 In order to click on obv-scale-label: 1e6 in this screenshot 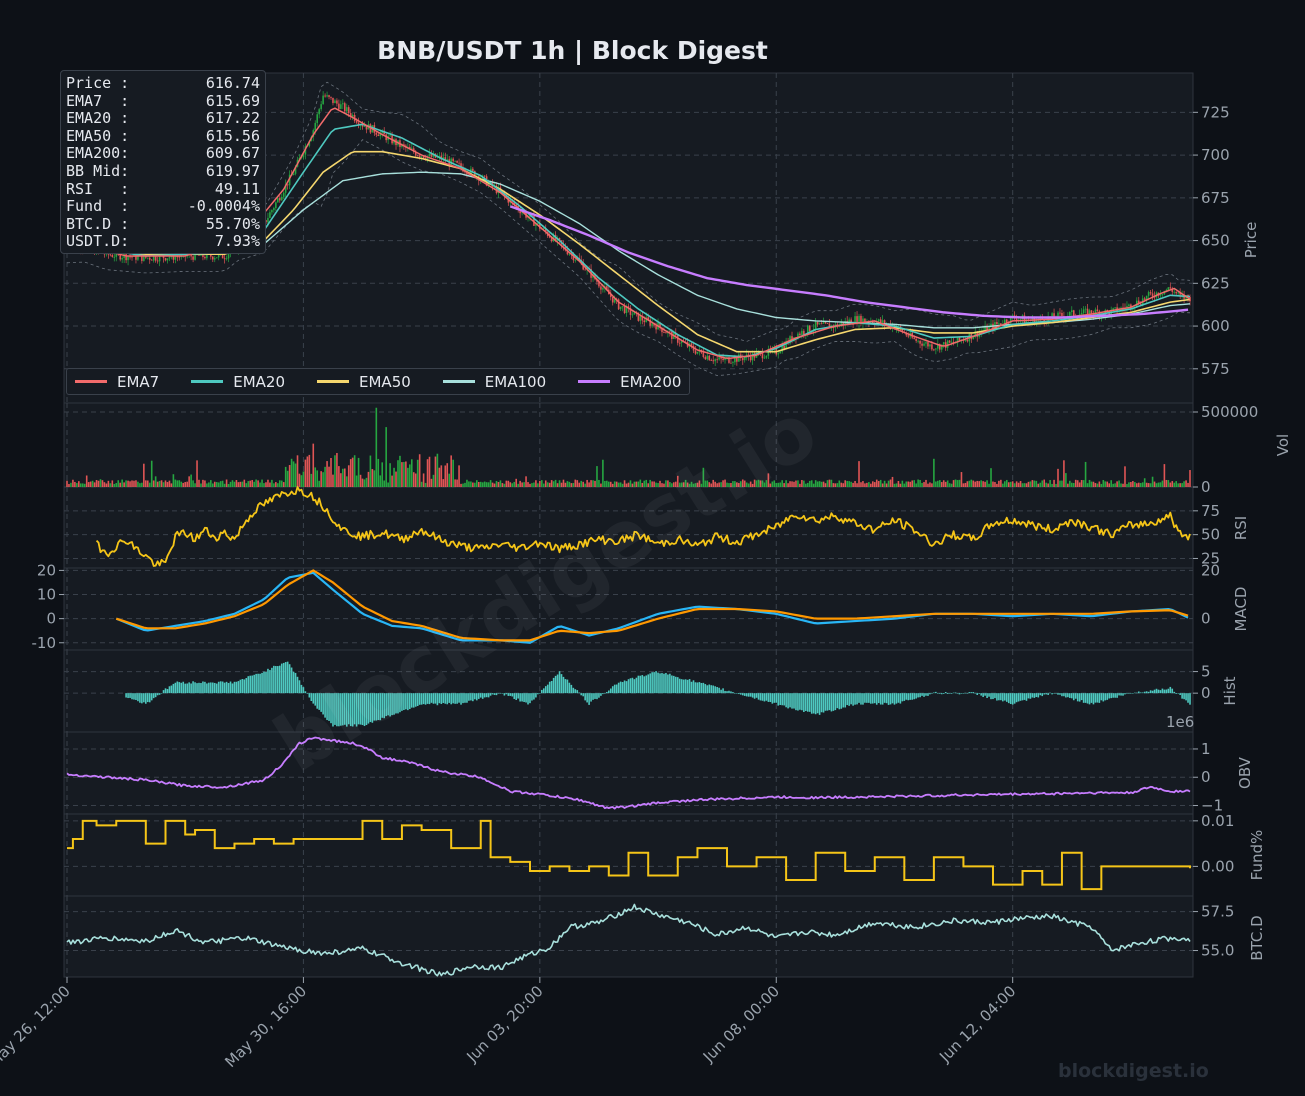, I will do `click(1180, 722)`.